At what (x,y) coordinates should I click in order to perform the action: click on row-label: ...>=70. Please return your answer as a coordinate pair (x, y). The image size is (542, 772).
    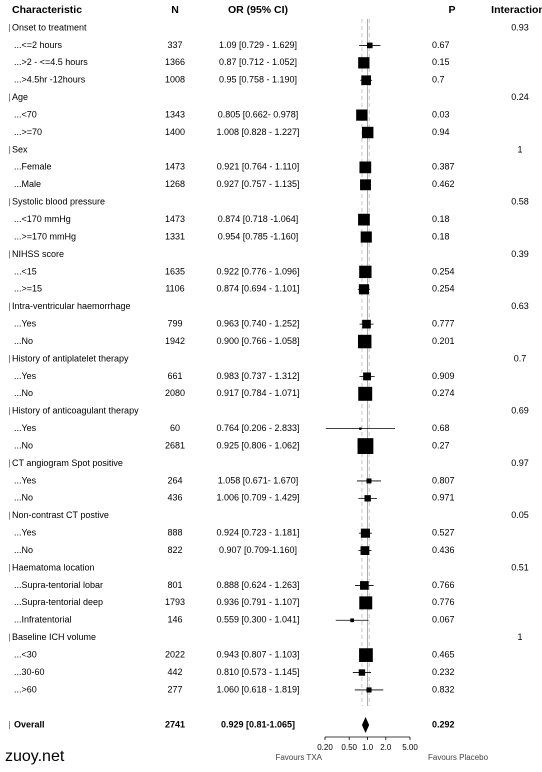
    Looking at the image, I should click on (28, 132).